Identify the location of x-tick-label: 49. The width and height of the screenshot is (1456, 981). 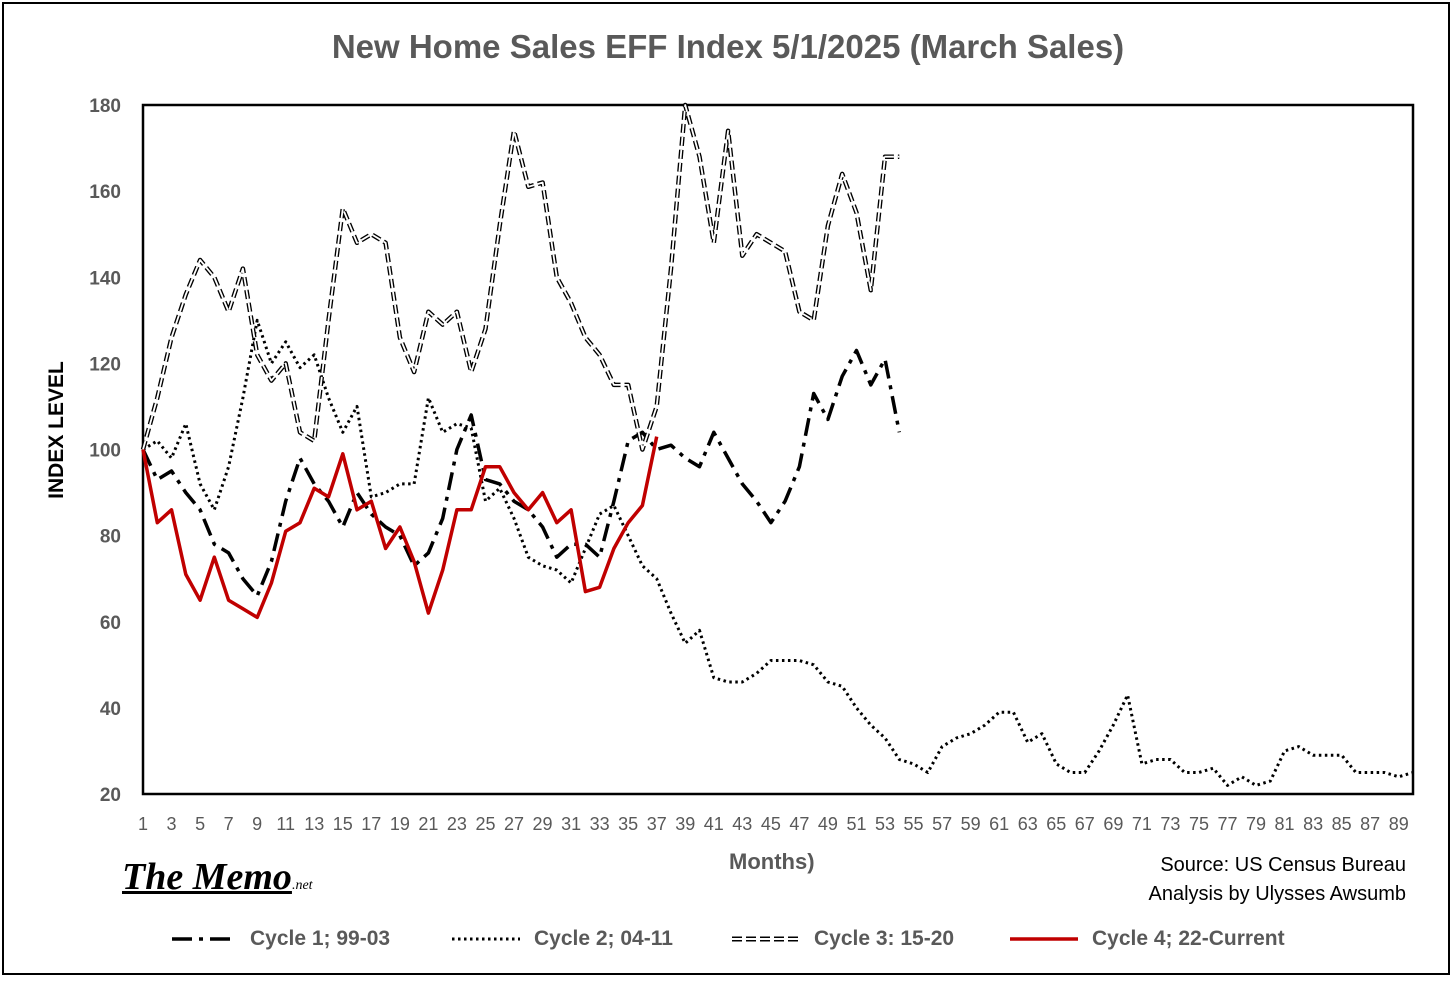
(828, 824).